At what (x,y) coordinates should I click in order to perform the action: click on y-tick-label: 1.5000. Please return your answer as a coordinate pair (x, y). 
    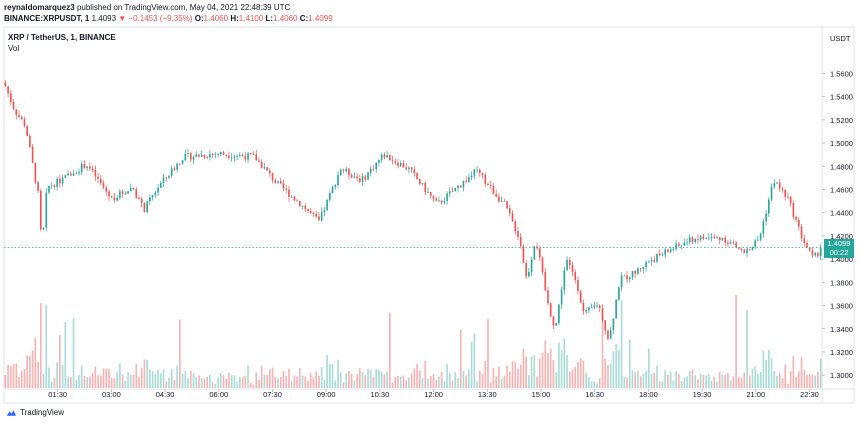
    Looking at the image, I should click on (841, 143).